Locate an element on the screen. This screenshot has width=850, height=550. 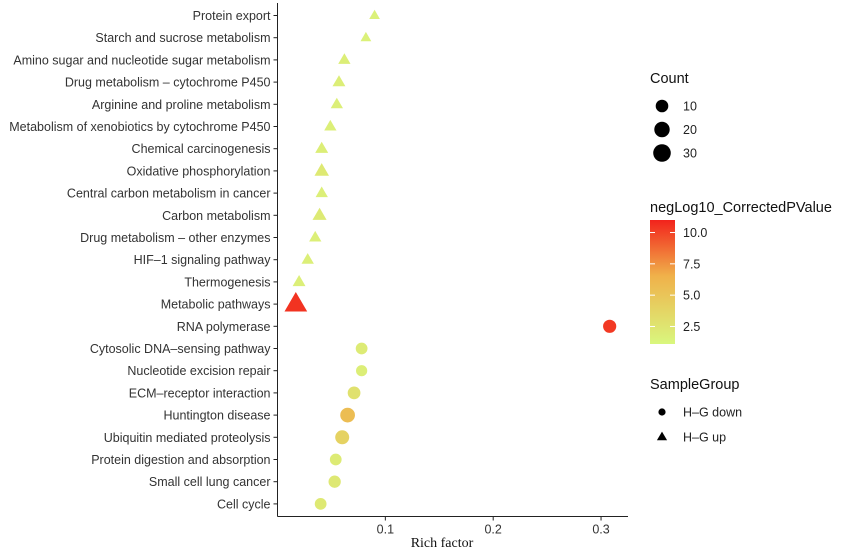
color-legend-label: 5.0 is located at coordinates (691, 296).